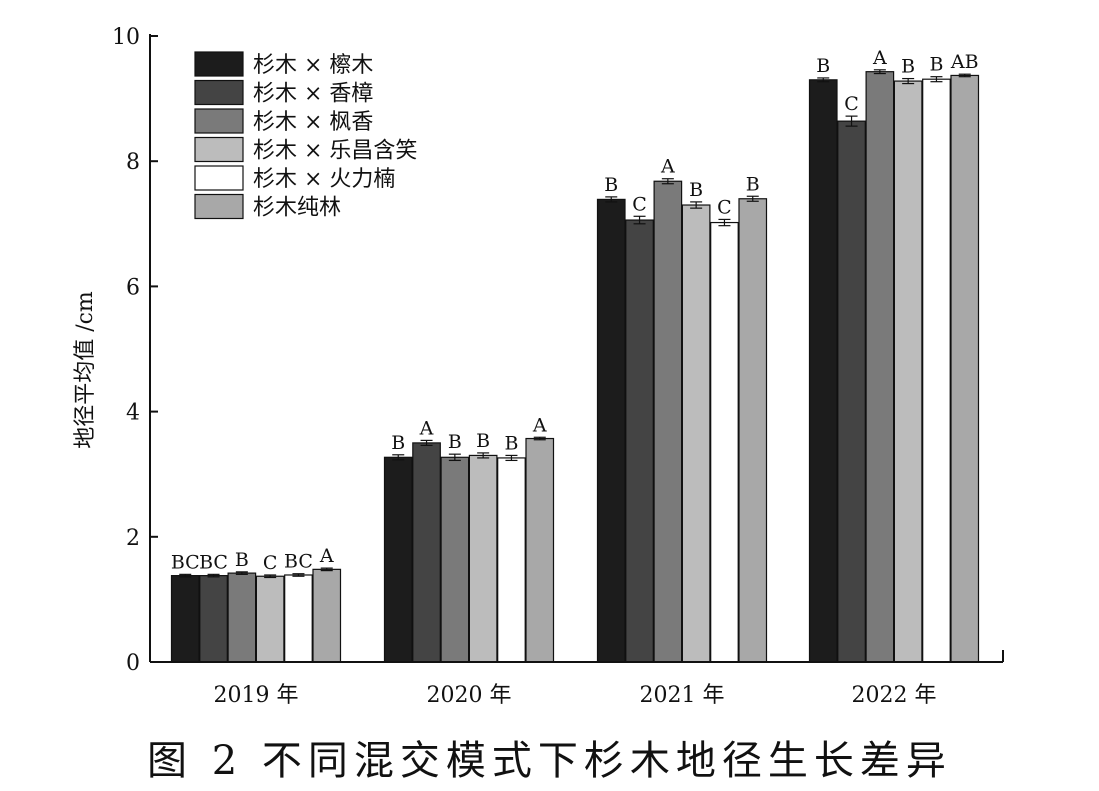  I want to click on x-tick-label: 2020 年, so click(469, 695).